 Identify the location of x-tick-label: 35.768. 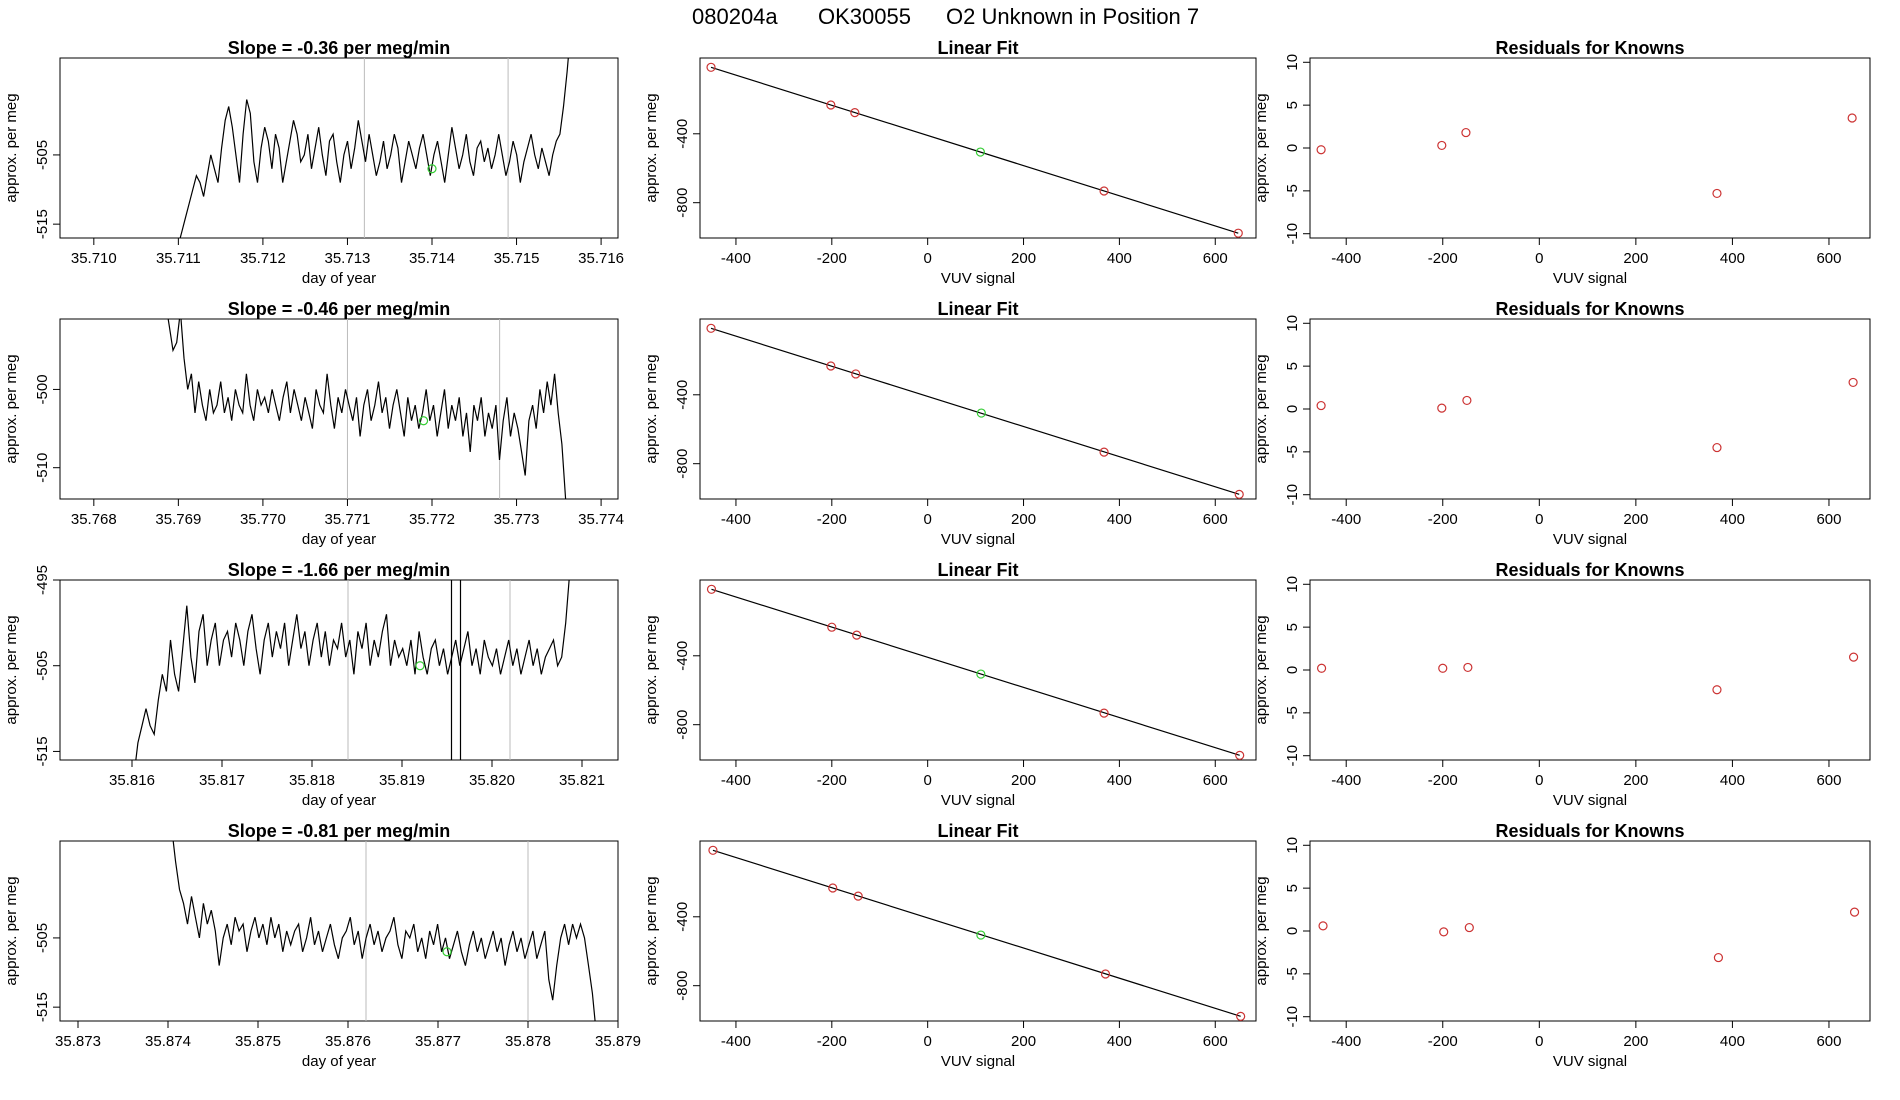
(94, 519).